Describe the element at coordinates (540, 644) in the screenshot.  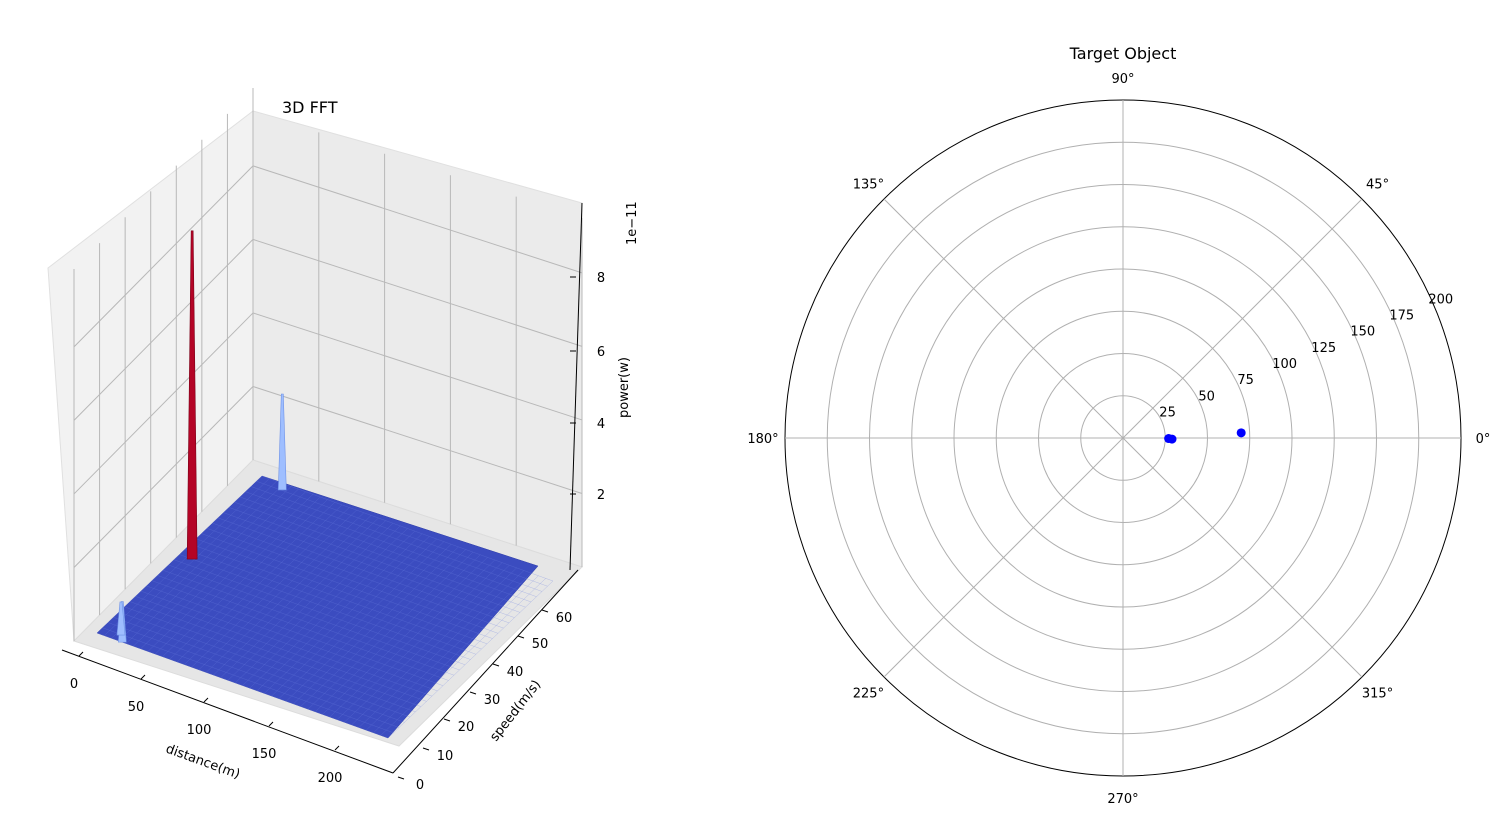
I see `y-tick-label: 50` at that location.